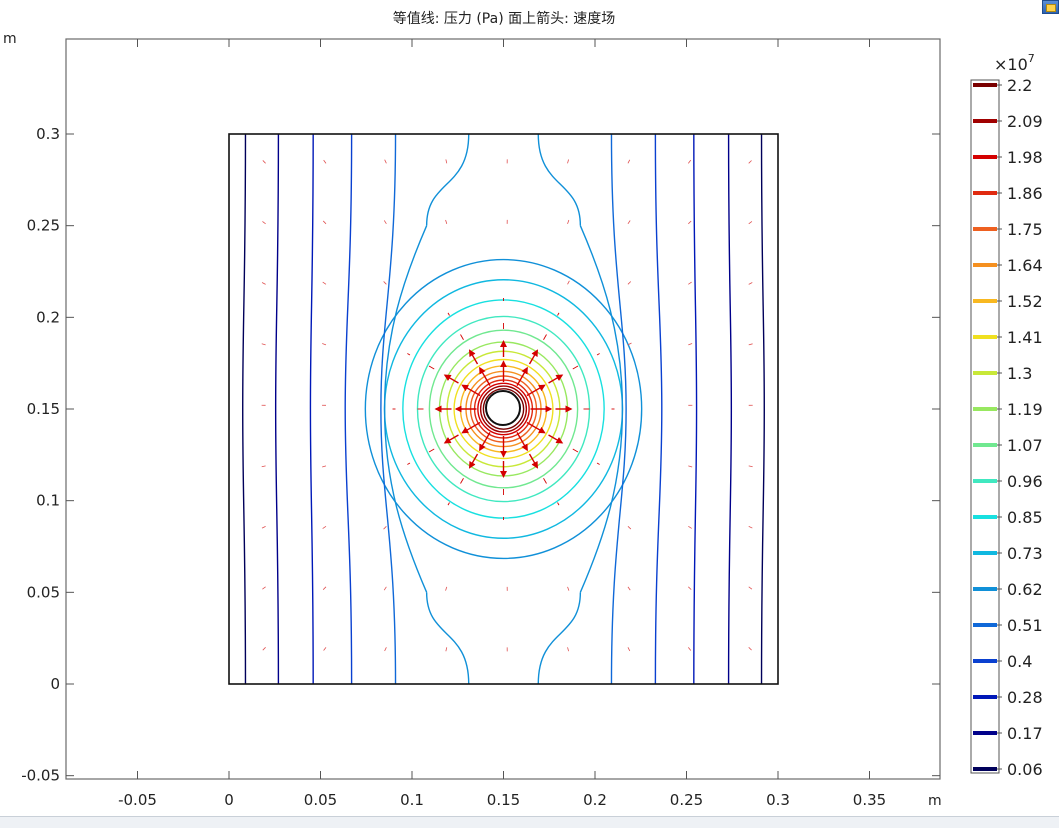 The image size is (1059, 828). What do you see at coordinates (1025, 193) in the screenshot?
I see `color-legend-label: 1.86` at bounding box center [1025, 193].